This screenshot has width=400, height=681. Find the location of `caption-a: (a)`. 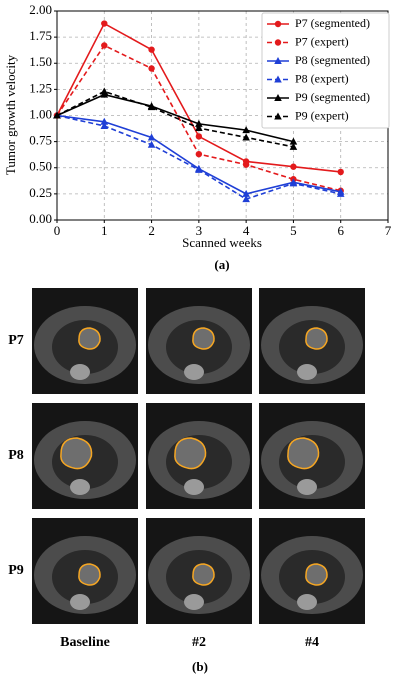

caption-a: (a) is located at coordinates (221, 264).